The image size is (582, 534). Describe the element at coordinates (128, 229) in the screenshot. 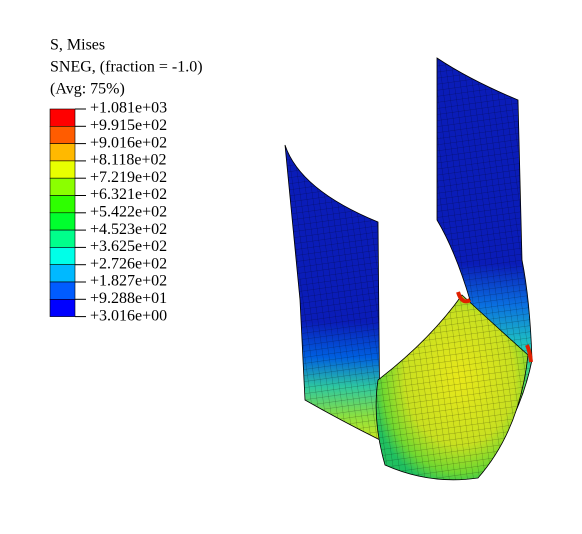

I see `legend-label: +4.523e+02` at that location.